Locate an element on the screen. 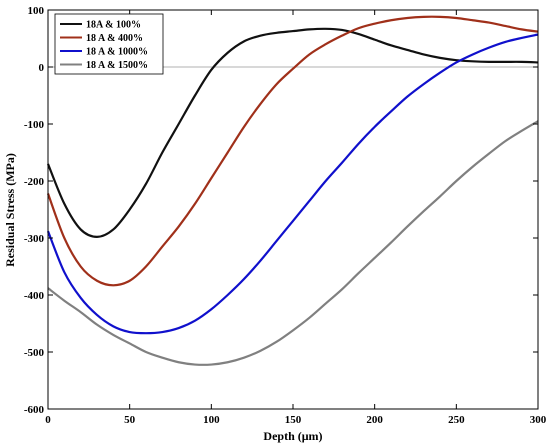 This screenshot has height=448, width=550. y-tick-label: -400 is located at coordinates (34, 296).